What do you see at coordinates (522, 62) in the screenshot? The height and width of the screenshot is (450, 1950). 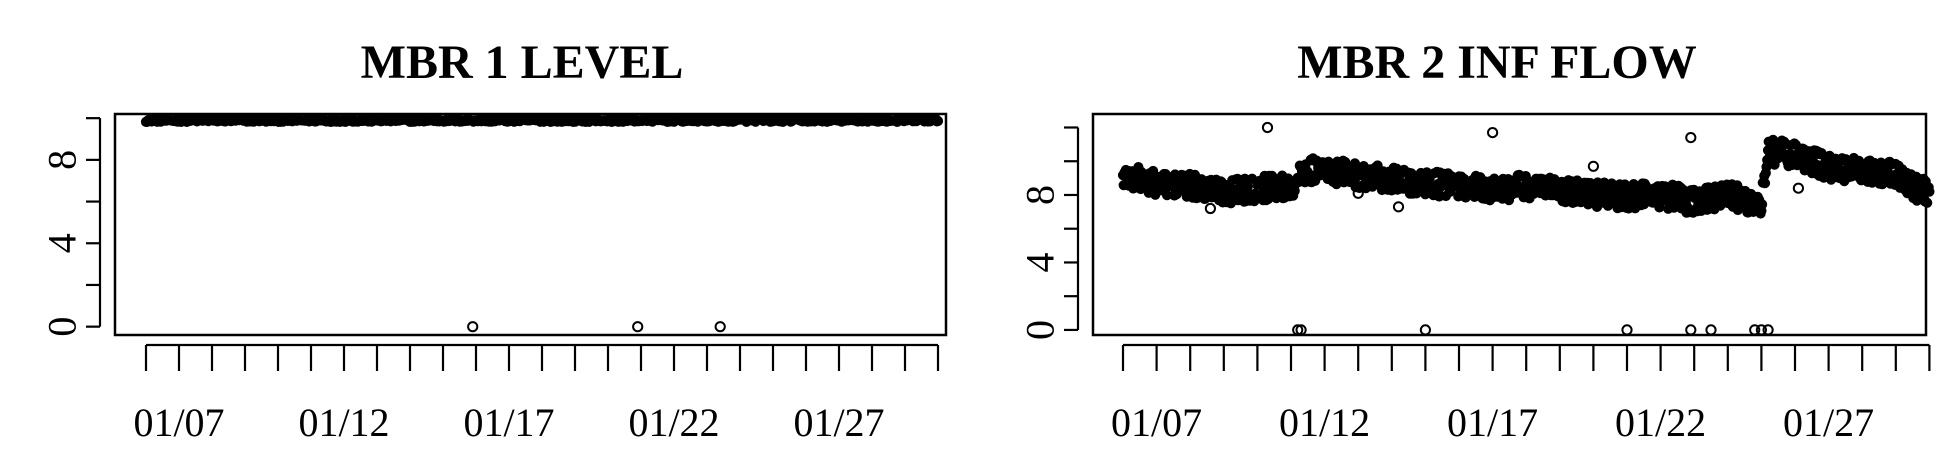 I see `chart-title: MBR 1 LEVEL` at bounding box center [522, 62].